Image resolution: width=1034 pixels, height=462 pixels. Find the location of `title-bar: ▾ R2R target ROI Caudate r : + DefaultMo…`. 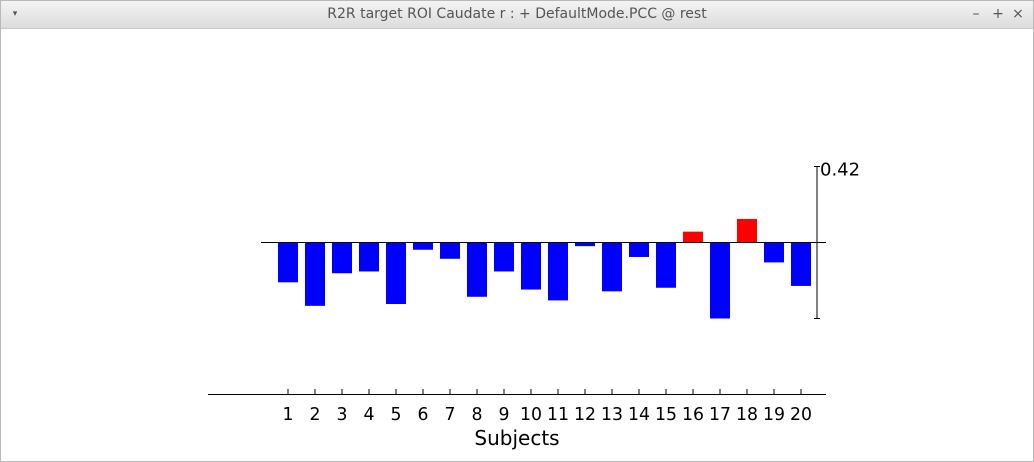

title-bar: ▾ R2R target ROI Caudate r : + DefaultMo… is located at coordinates (517, 15).